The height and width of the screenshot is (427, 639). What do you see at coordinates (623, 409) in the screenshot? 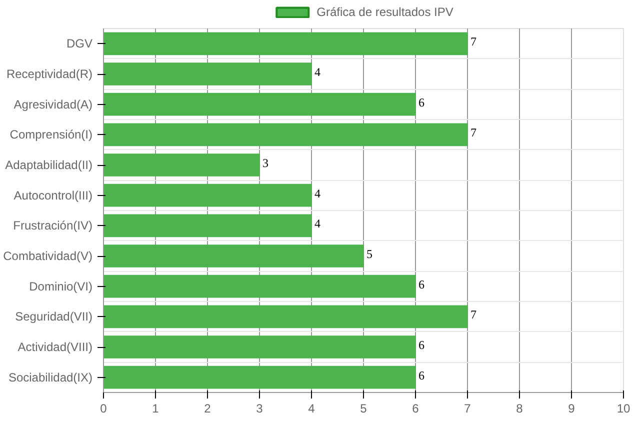
I see `x-tick-label: 10` at bounding box center [623, 409].